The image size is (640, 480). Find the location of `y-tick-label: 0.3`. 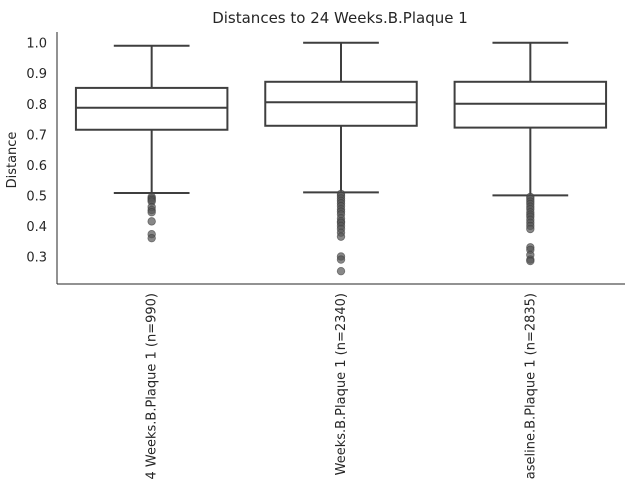

y-tick-label: 0.3 is located at coordinates (36, 258).